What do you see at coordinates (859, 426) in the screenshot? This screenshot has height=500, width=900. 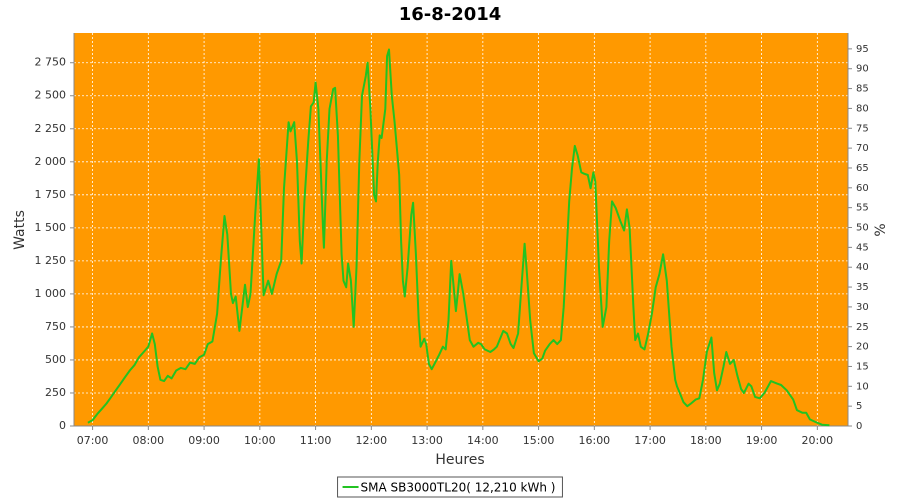 I see `y2-tick-label: 0` at bounding box center [859, 426].